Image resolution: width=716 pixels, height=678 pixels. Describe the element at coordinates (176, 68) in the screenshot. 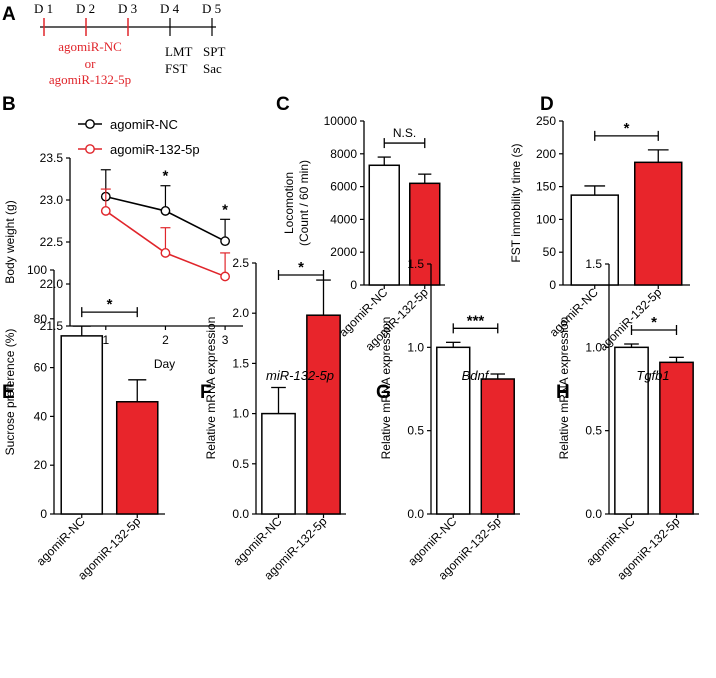

I see `test-fst: FST` at that location.